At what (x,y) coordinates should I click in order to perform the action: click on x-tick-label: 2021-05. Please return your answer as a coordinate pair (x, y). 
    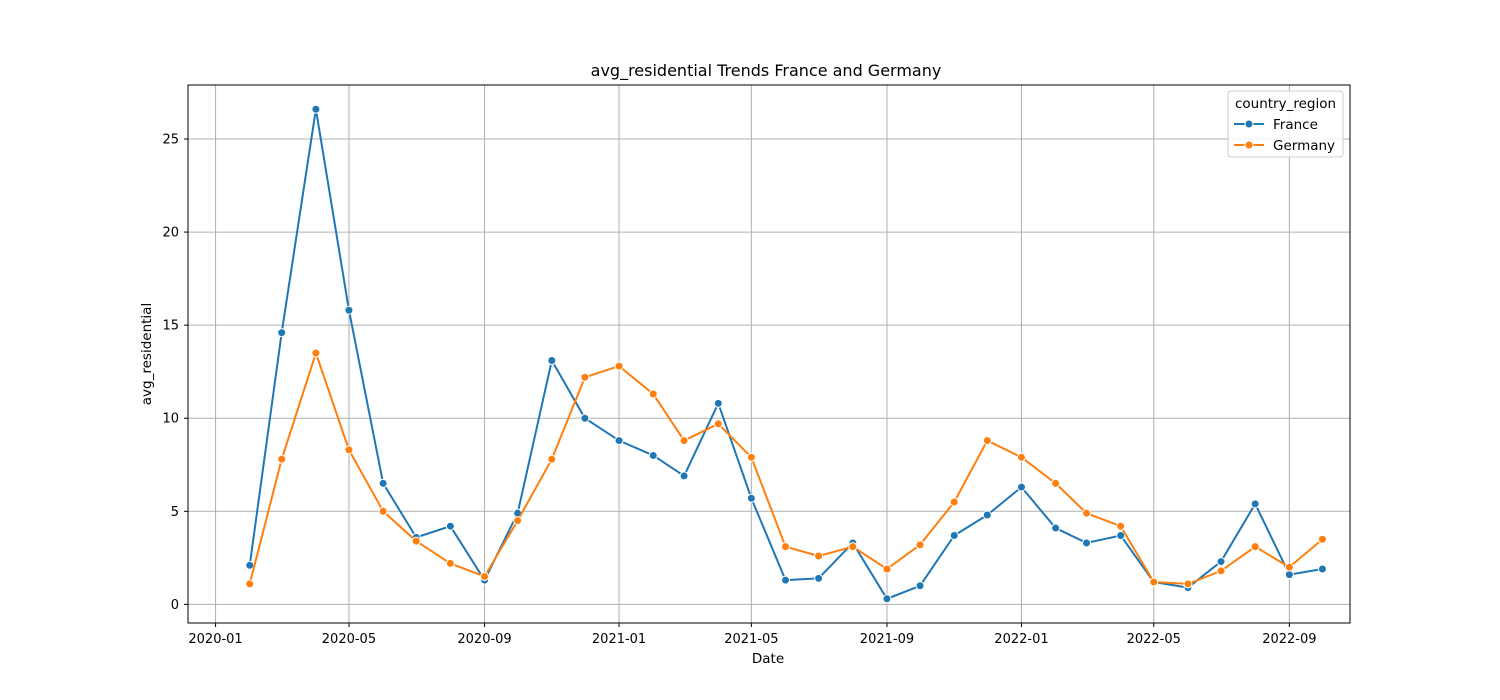
    Looking at the image, I should click on (751, 639).